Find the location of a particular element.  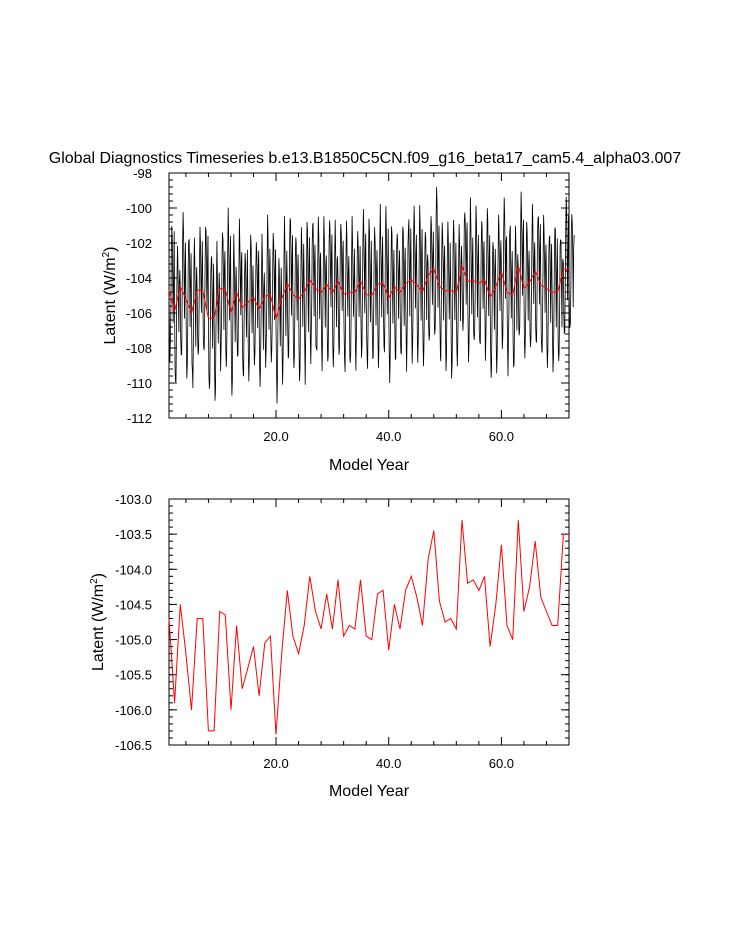

y-tick-label: -100 is located at coordinates (139, 208).